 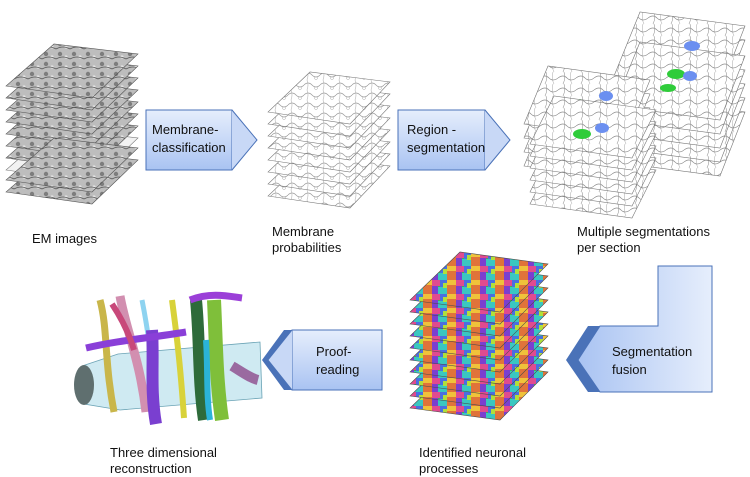 What do you see at coordinates (168, 358) in the screenshot?
I see `three-dimensional-reconstruction` at bounding box center [168, 358].